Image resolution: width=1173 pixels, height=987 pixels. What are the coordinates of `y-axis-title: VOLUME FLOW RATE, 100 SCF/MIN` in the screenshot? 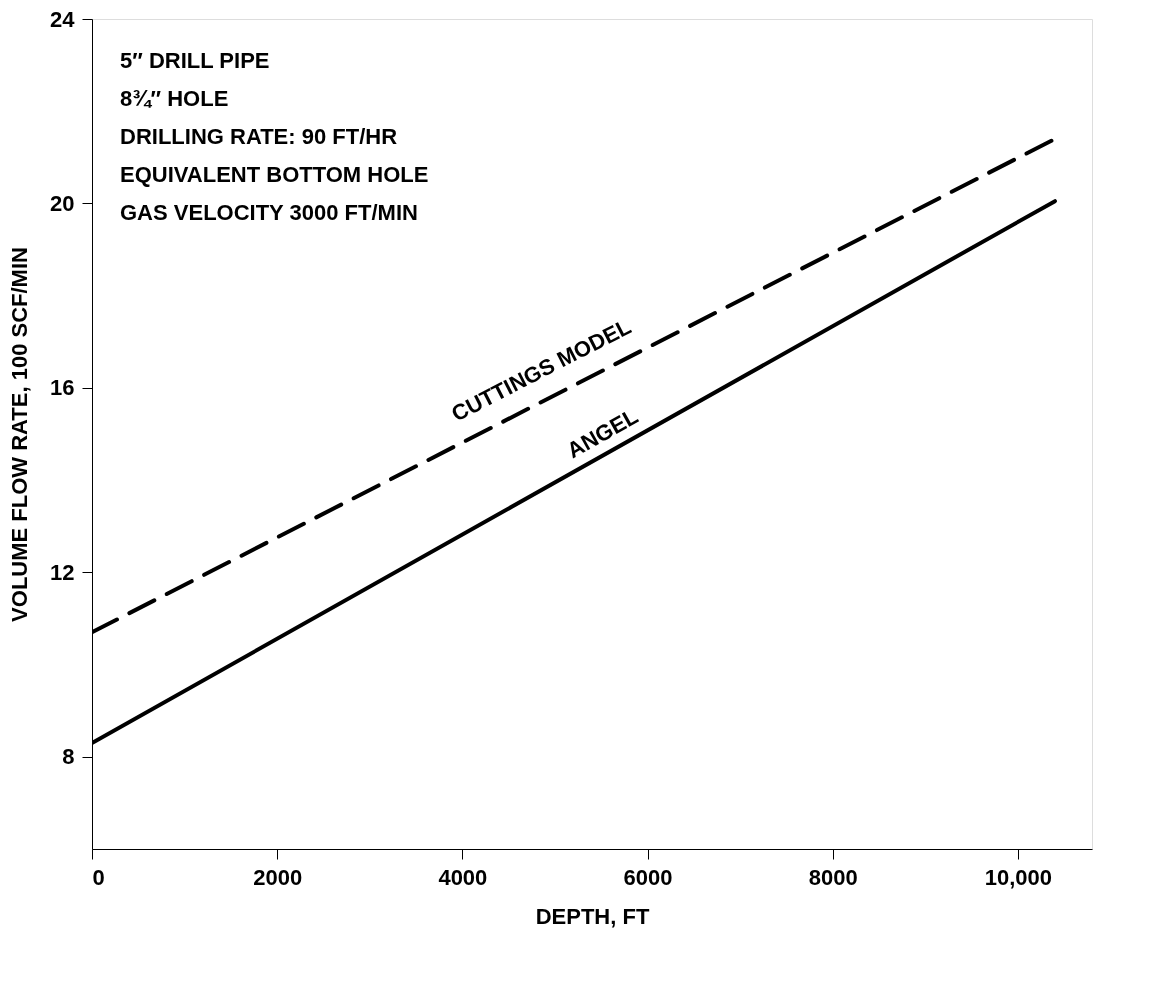 It's located at (20, 434).